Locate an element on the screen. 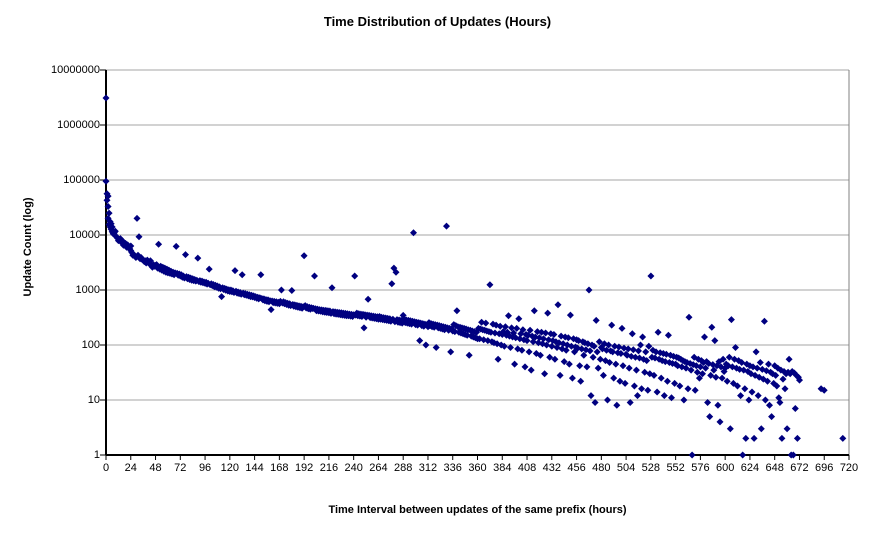  x-tick-label: 504 is located at coordinates (626, 468).